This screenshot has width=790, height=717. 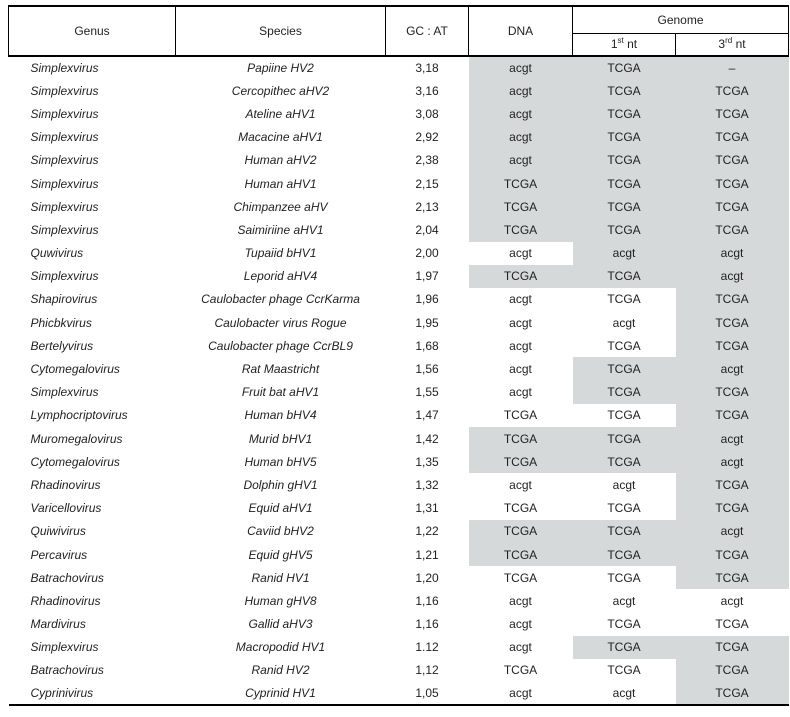 What do you see at coordinates (427, 438) in the screenshot?
I see `gc-at-cell: 1,42` at bounding box center [427, 438].